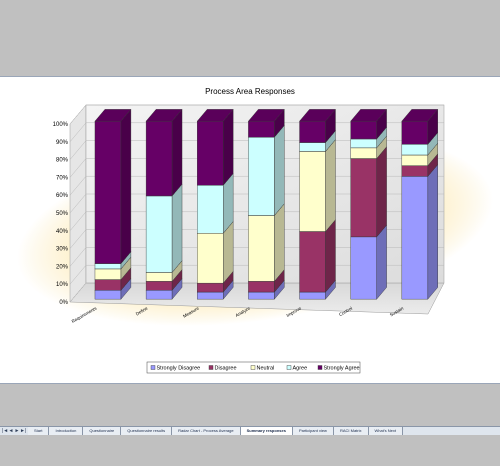 The height and width of the screenshot is (466, 500). Describe the element at coordinates (142, 310) in the screenshot. I see `x-tick-label: Define` at that location.